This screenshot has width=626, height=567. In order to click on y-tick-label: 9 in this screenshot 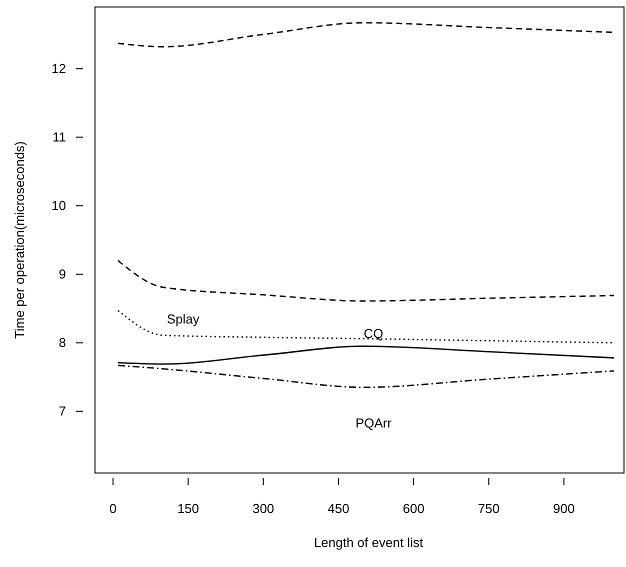, I will do `click(62, 274)`.